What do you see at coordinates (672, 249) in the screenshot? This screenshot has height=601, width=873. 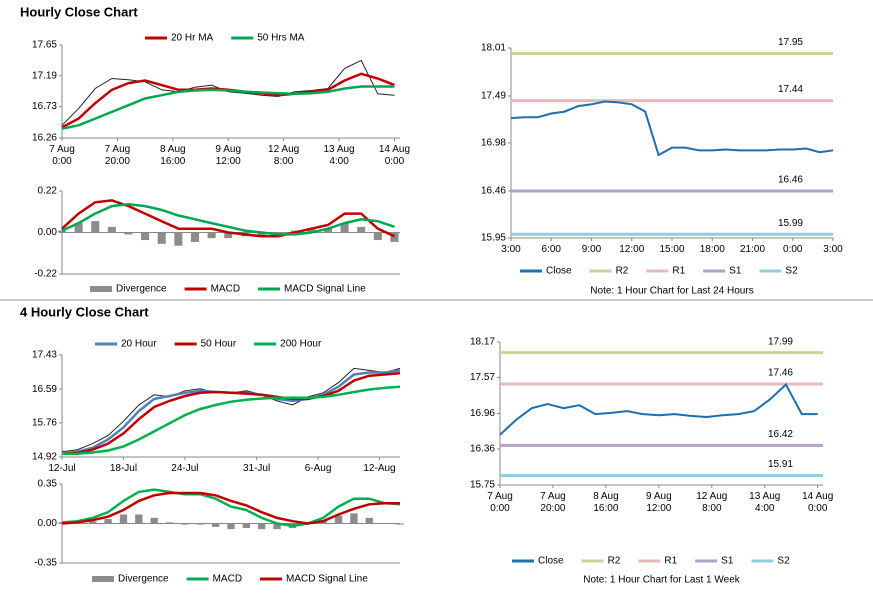 I see `x-tick-label: 15:00` at bounding box center [672, 249].